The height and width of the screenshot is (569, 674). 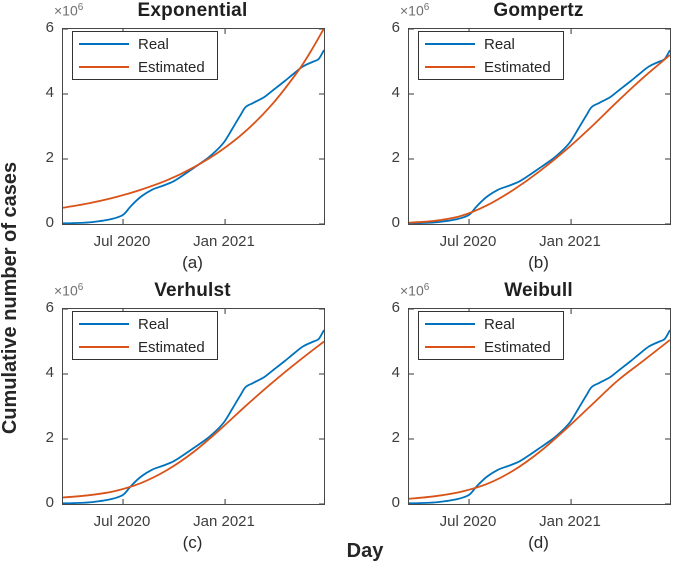 What do you see at coordinates (538, 10) in the screenshot?
I see `subplot-title: Gompertz` at bounding box center [538, 10].